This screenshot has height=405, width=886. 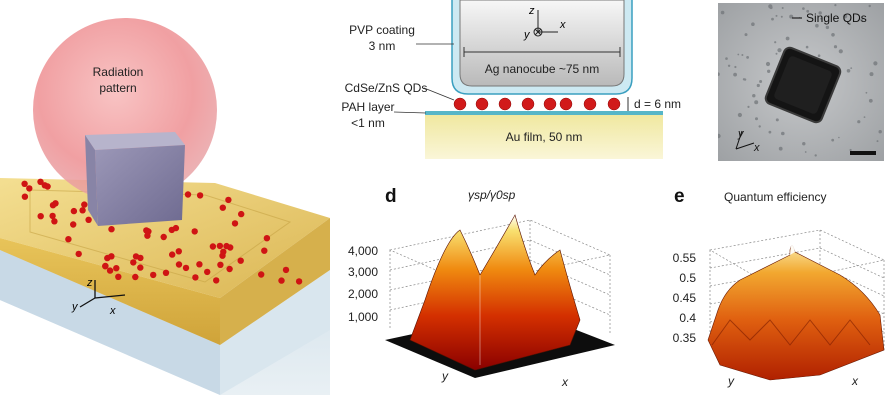 I want to click on panel-c-tem-image: y x Single QDs, so click(x=801, y=82).